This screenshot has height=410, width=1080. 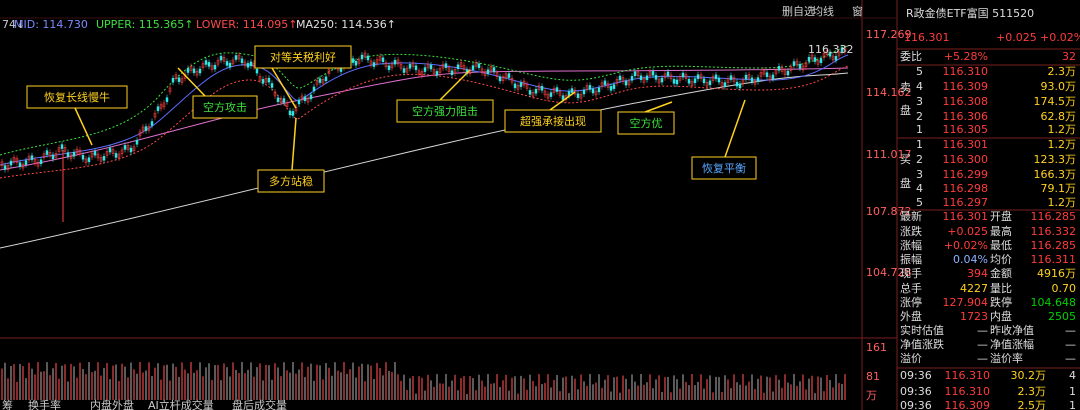 I want to click on book-volume: 123.3万, so click(x=1055, y=159).